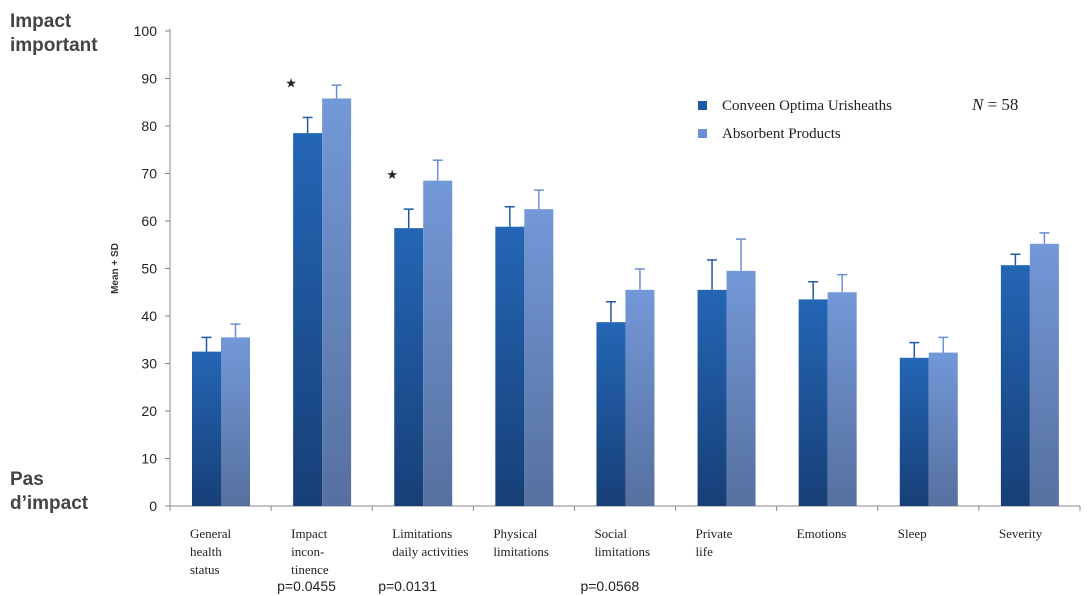 This screenshot has width=1090, height=596. What do you see at coordinates (149, 411) in the screenshot?
I see `y-tick-label: 20` at bounding box center [149, 411].